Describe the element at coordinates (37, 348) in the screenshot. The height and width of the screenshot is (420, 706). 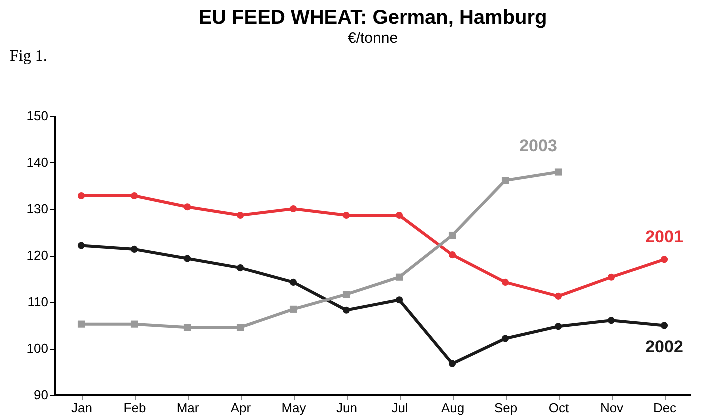
I see `y-tick-label: 100` at that location.